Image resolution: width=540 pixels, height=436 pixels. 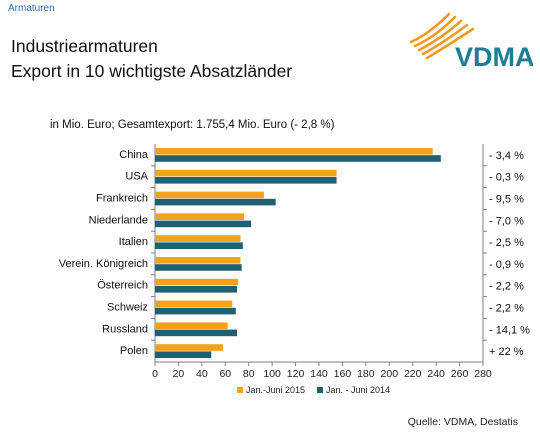 I want to click on change-label: - 2,5 %, so click(x=506, y=243).